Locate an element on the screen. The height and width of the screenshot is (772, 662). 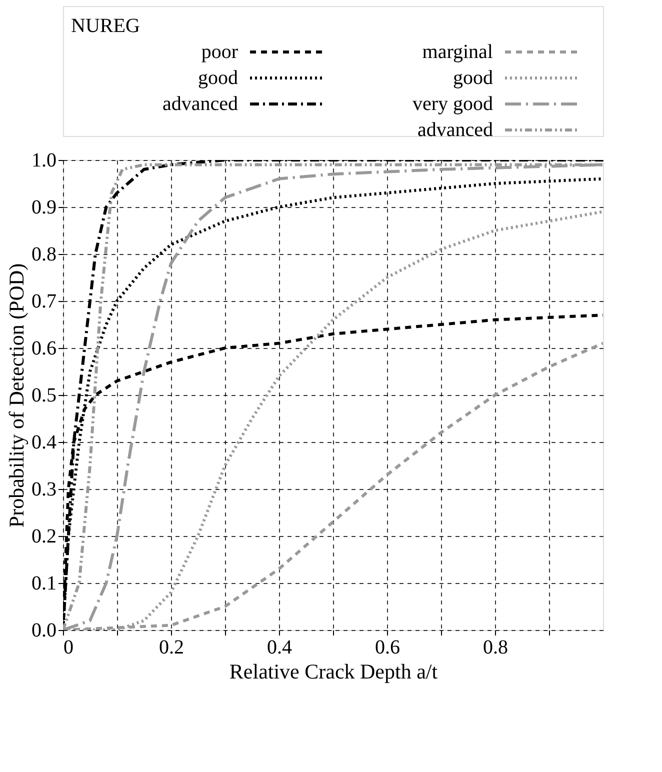
legend-title: NUREG is located at coordinates (105, 26).